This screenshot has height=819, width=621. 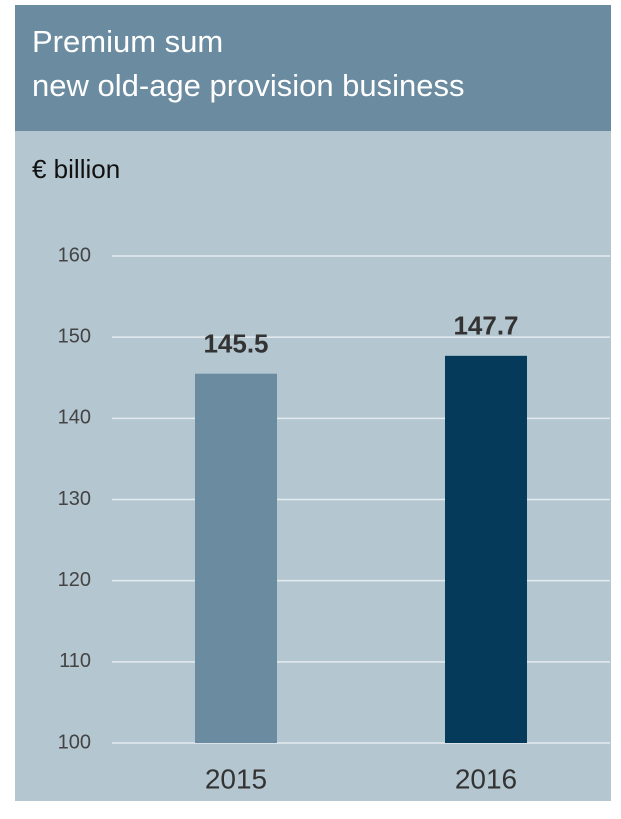 What do you see at coordinates (248, 85) in the screenshot?
I see `chart-title: new old-age provision business` at bounding box center [248, 85].